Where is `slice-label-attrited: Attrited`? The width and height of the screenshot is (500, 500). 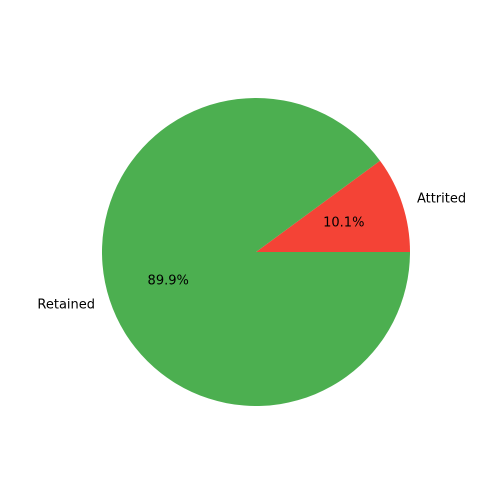
slice-label-attrited: Attrited is located at coordinates (441, 199).